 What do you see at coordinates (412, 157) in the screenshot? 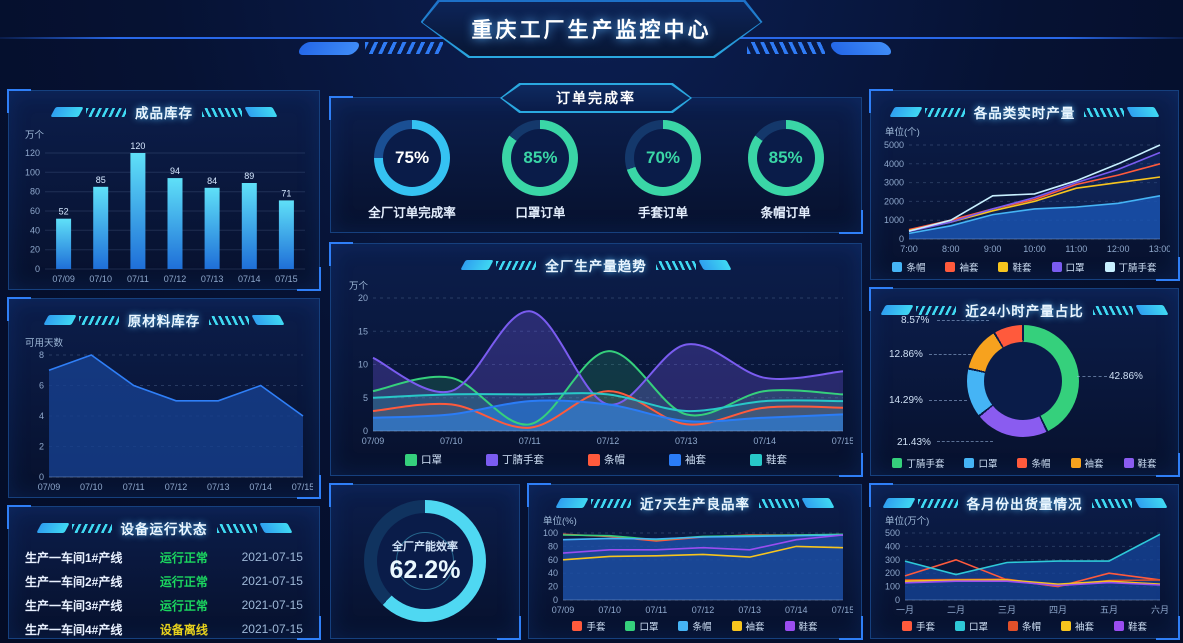
I see `gauge-value: 75%` at bounding box center [412, 157].